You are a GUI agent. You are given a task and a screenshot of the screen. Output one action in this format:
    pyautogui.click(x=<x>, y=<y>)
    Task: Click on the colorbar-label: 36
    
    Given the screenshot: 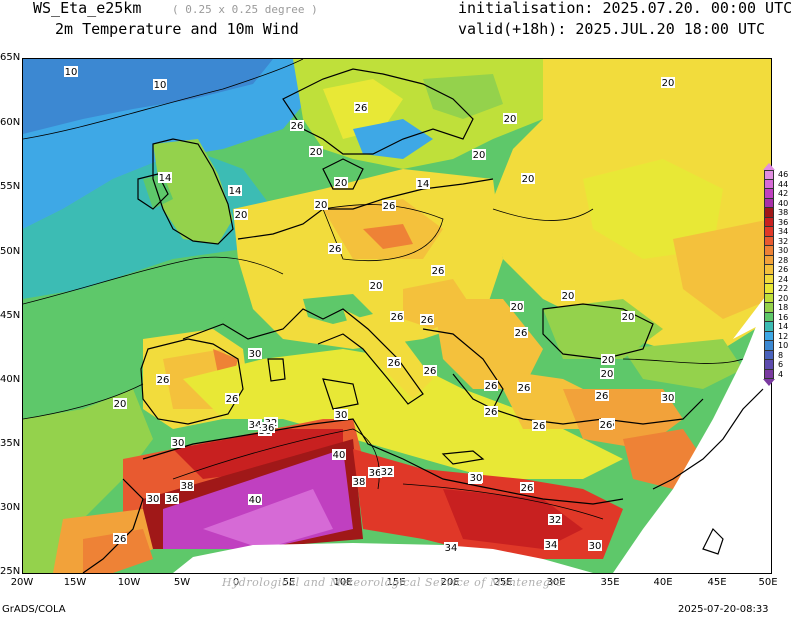 What is the action you would take?
    pyautogui.click(x=783, y=222)
    